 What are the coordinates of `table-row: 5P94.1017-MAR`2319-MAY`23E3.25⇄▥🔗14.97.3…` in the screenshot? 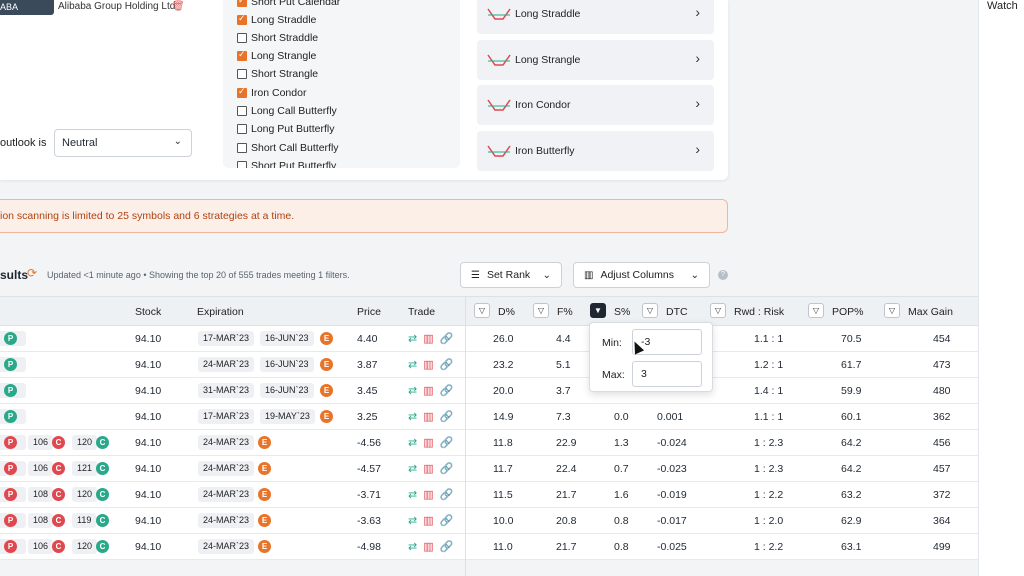 It's located at (489, 417).